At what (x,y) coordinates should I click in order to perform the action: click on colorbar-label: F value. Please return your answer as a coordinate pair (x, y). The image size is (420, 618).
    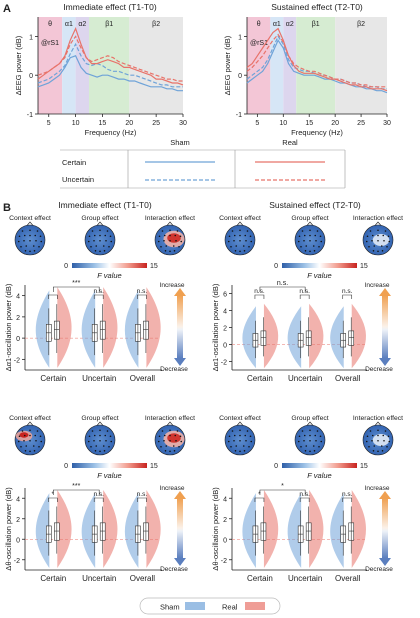
    Looking at the image, I should click on (319, 275).